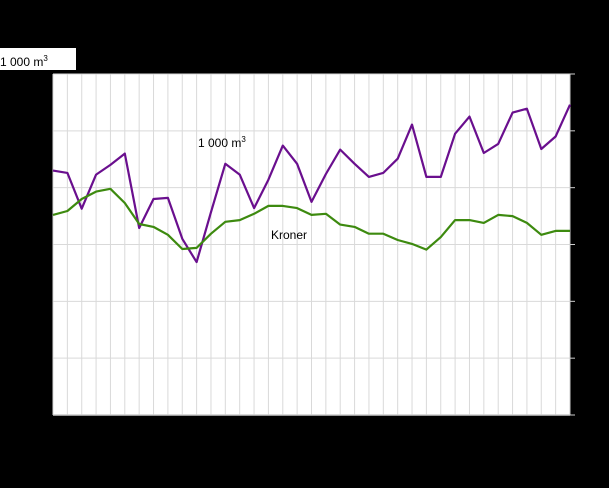 The image size is (609, 488). Describe the element at coordinates (572, 244) in the screenshot. I see `right-axis-ticks` at that location.